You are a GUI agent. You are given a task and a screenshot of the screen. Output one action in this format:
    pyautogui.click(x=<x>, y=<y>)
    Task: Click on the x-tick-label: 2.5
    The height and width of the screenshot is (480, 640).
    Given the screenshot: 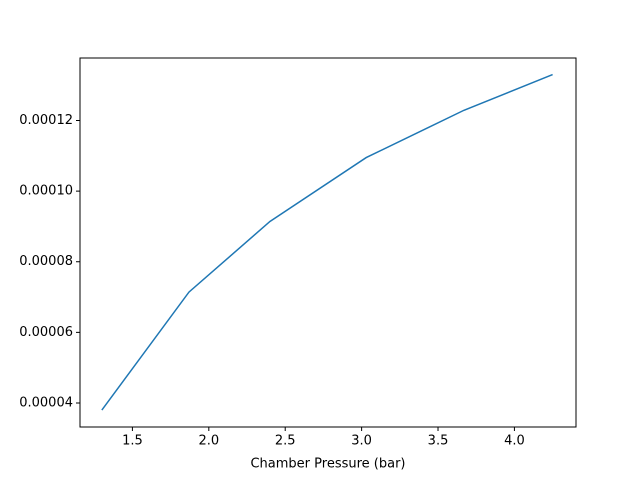 What is the action you would take?
    pyautogui.click(x=285, y=441)
    